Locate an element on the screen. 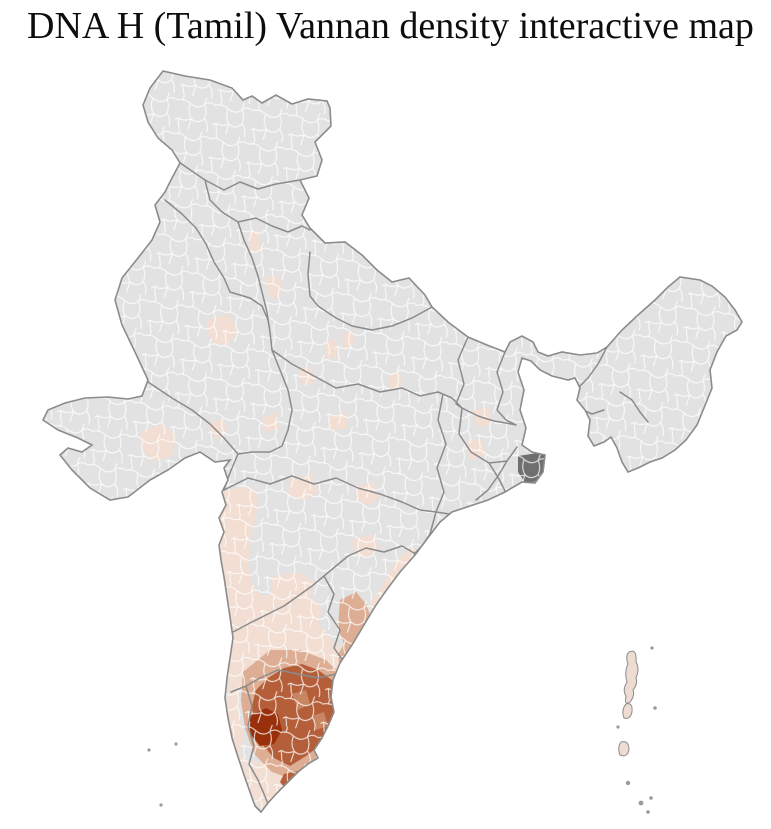  andaman-nicobar-islets is located at coordinates (636, 730).